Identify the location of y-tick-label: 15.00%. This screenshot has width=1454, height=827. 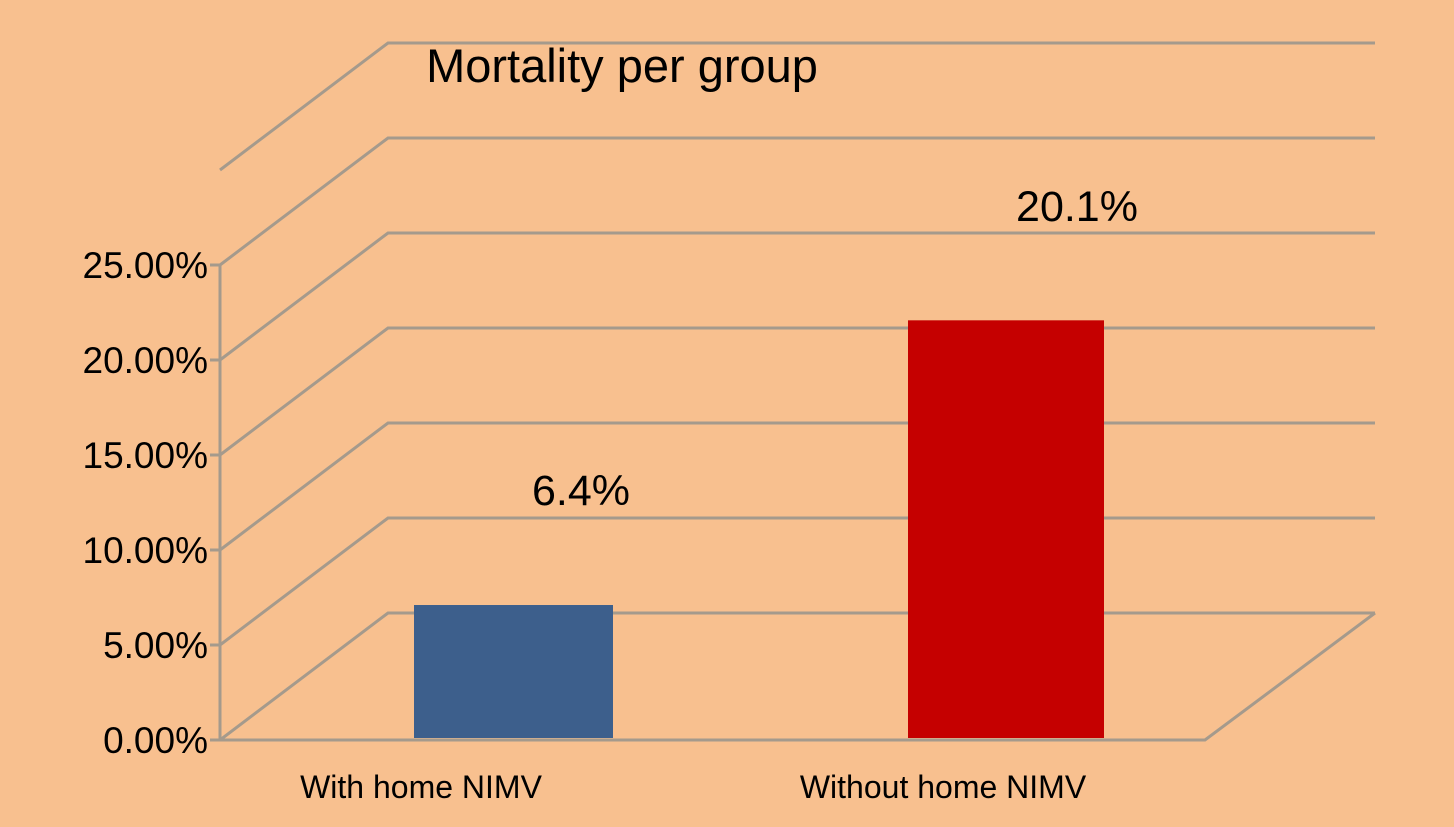
(146, 455).